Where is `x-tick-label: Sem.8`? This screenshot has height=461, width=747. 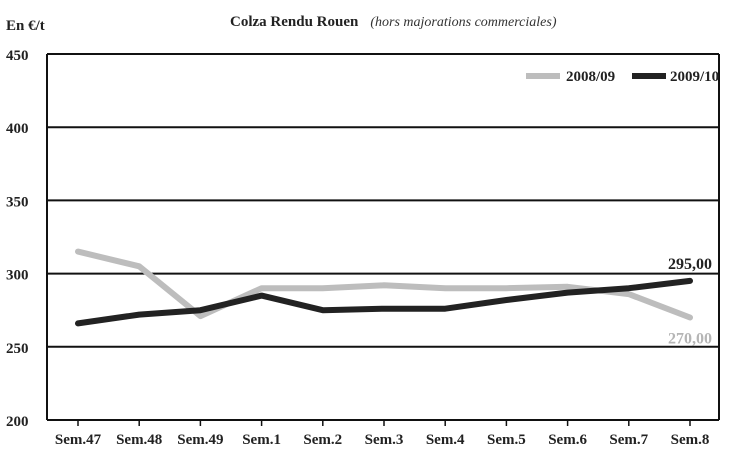
x-tick-label: Sem.8 is located at coordinates (690, 440).